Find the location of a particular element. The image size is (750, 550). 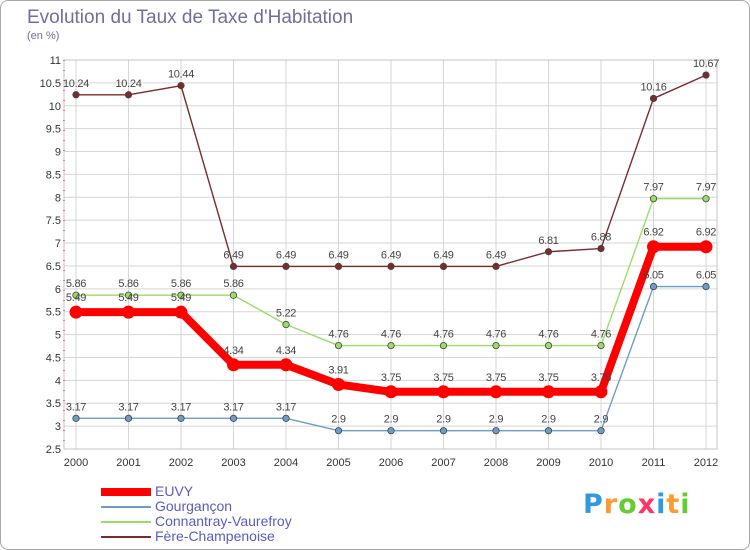

y-tick-label: 6 is located at coordinates (58, 290).